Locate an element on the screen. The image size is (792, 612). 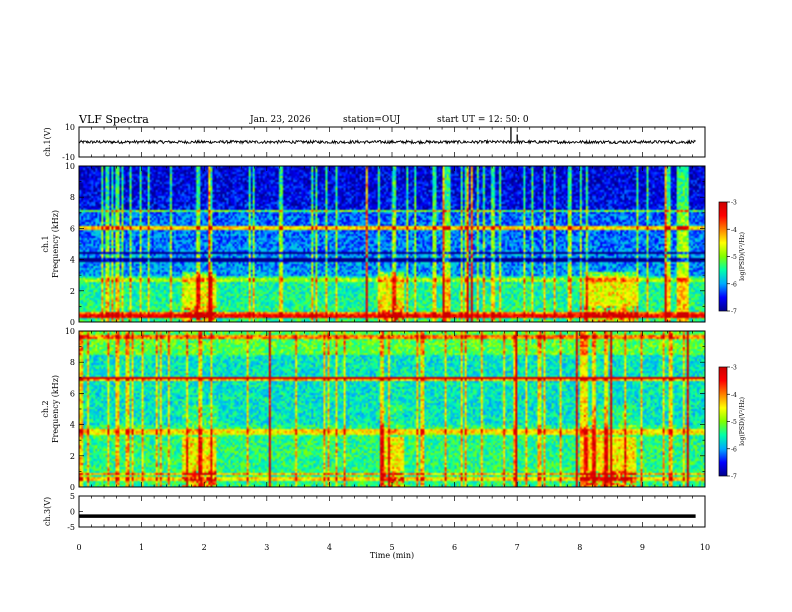
ch3-ytick-label: 0 is located at coordinates (72, 512).